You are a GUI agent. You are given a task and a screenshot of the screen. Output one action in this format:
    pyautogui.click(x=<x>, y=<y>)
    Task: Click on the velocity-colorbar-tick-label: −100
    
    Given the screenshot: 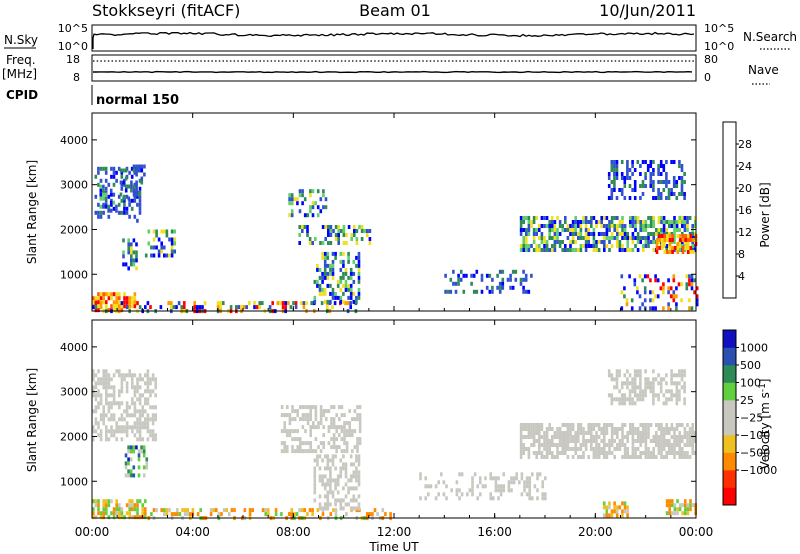 What is the action you would take?
    pyautogui.click(x=755, y=435)
    